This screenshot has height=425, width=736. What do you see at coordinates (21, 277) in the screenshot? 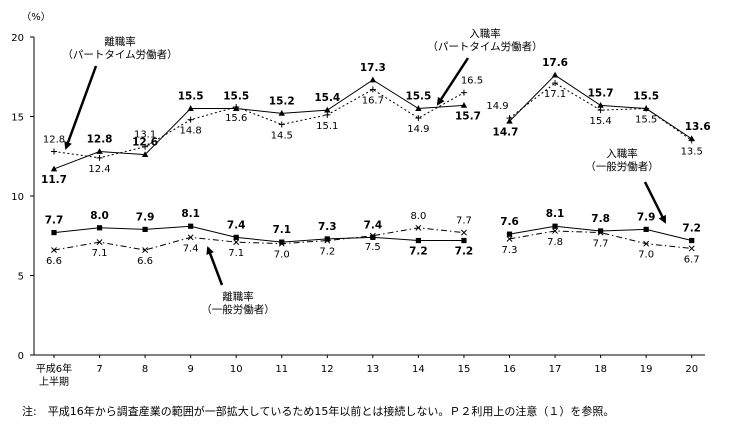
I see `y-tick-label: 5` at bounding box center [21, 277].